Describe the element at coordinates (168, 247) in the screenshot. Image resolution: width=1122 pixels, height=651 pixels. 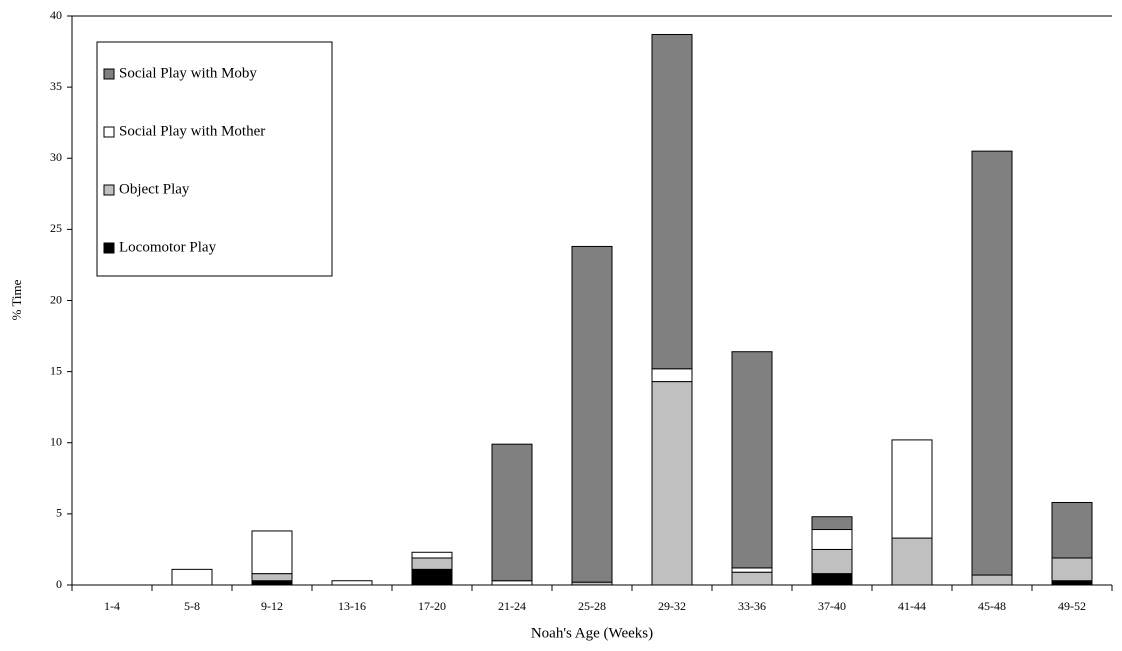
I see `legend-label: Locomotor Play` at that location.